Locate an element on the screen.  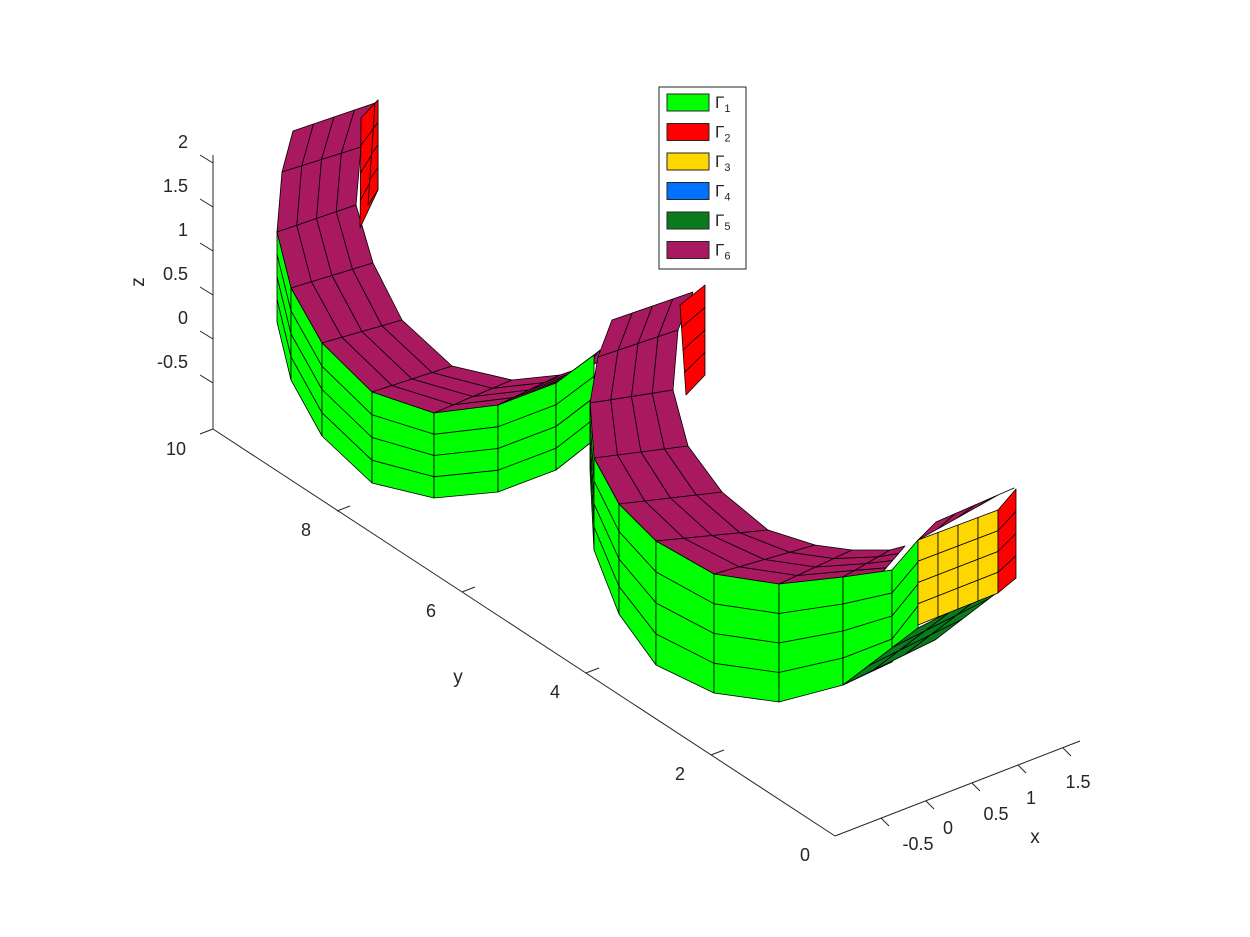
y-tick-label: 2 is located at coordinates (680, 774).